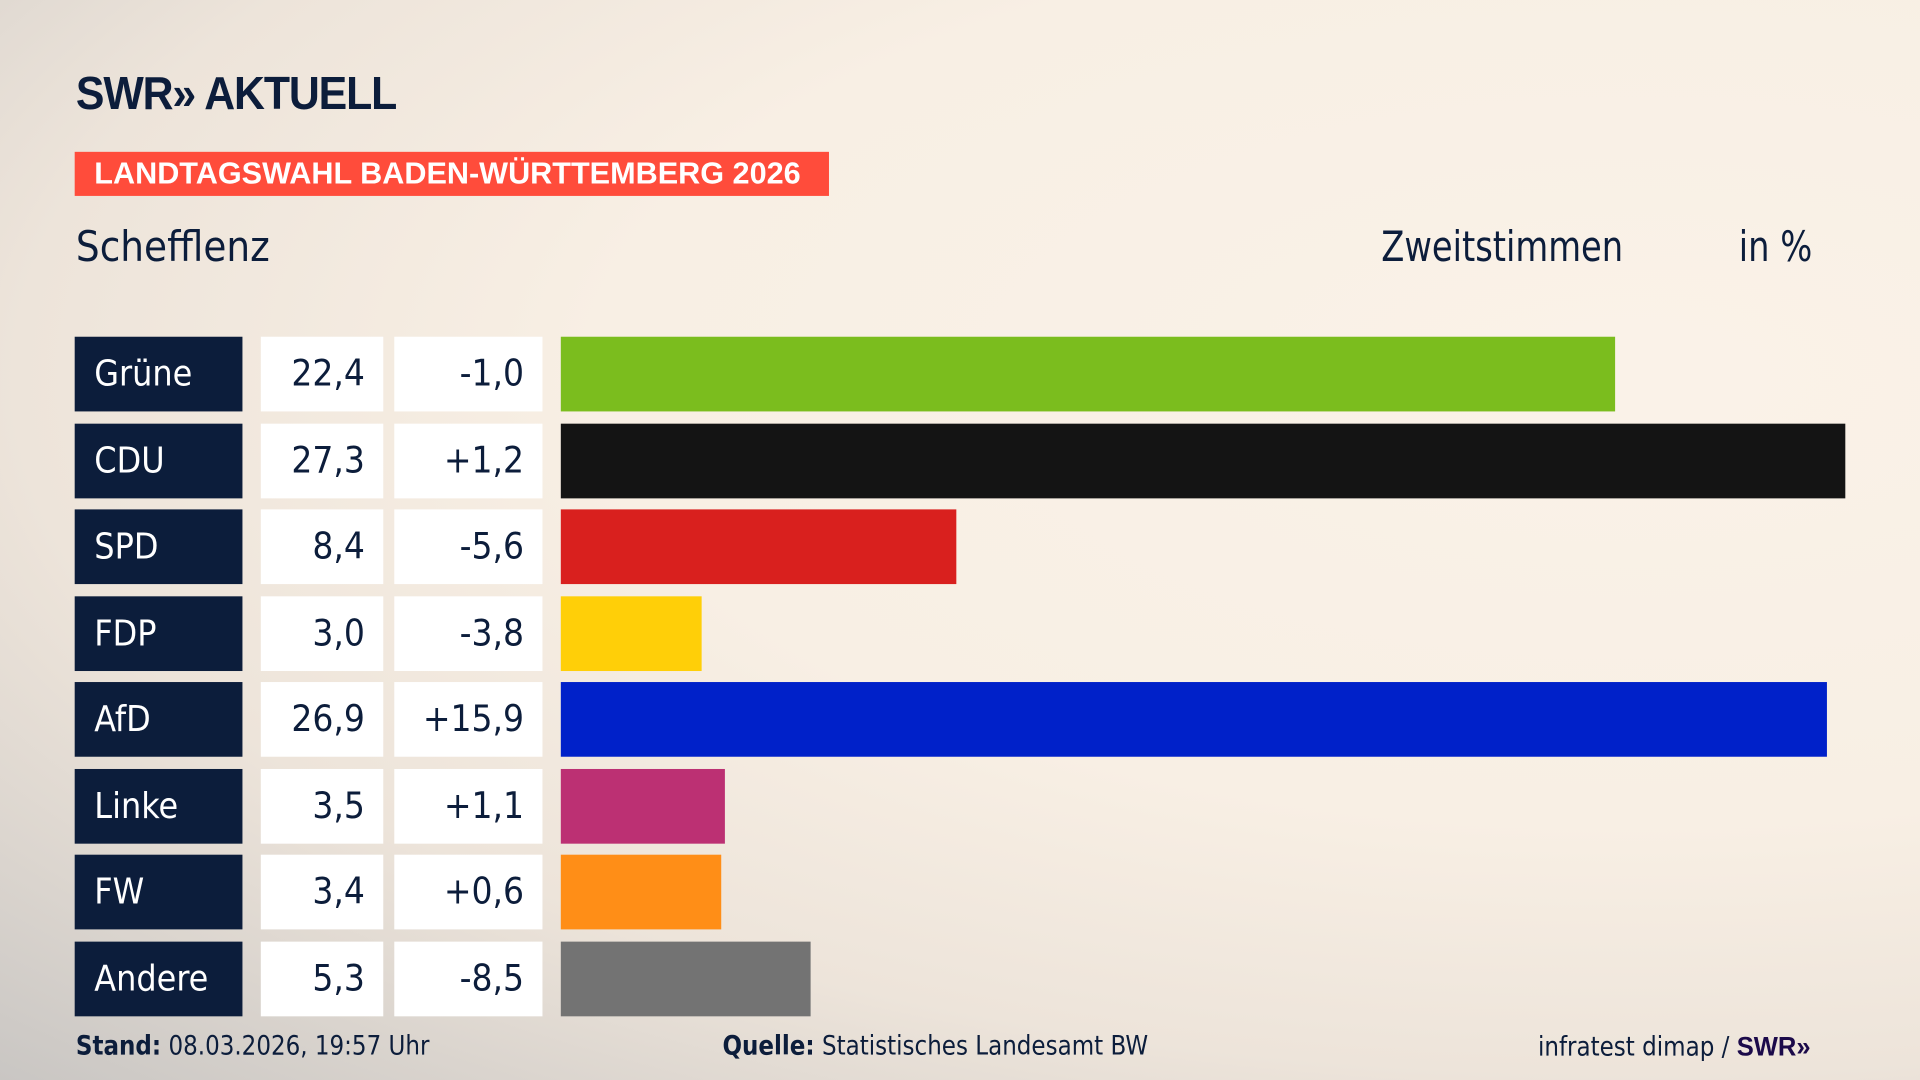  Describe the element at coordinates (468, 460) in the screenshot. I see `diff-label: +1,2` at that location.